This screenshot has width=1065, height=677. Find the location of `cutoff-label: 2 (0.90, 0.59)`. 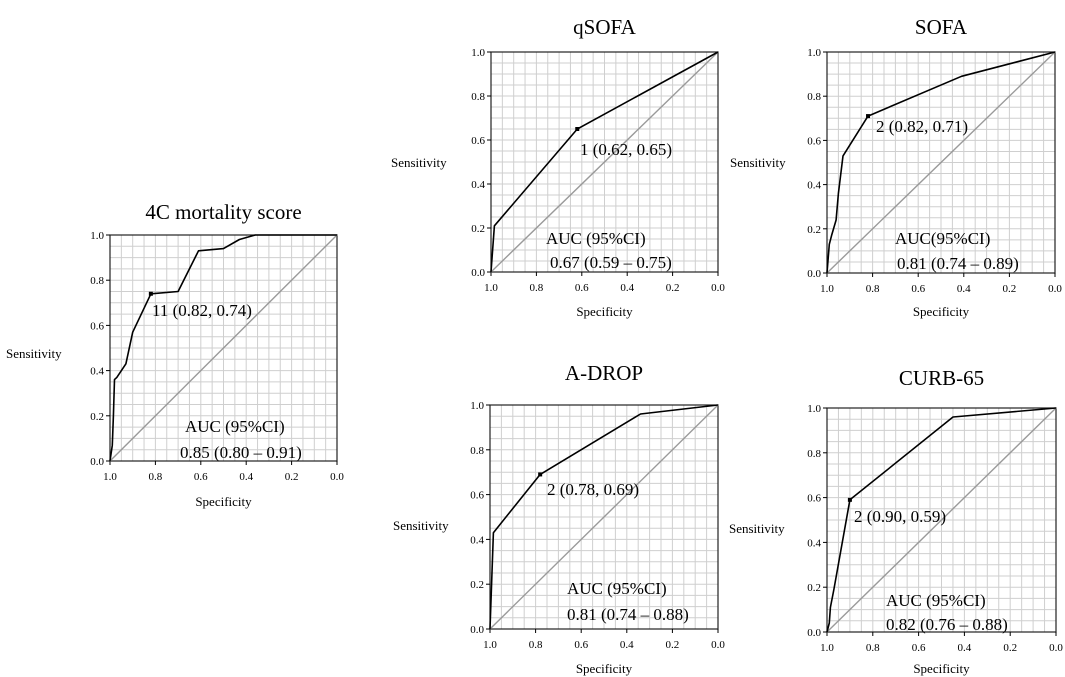

cutoff-label: 2 (0.90, 0.59) is located at coordinates (900, 516).